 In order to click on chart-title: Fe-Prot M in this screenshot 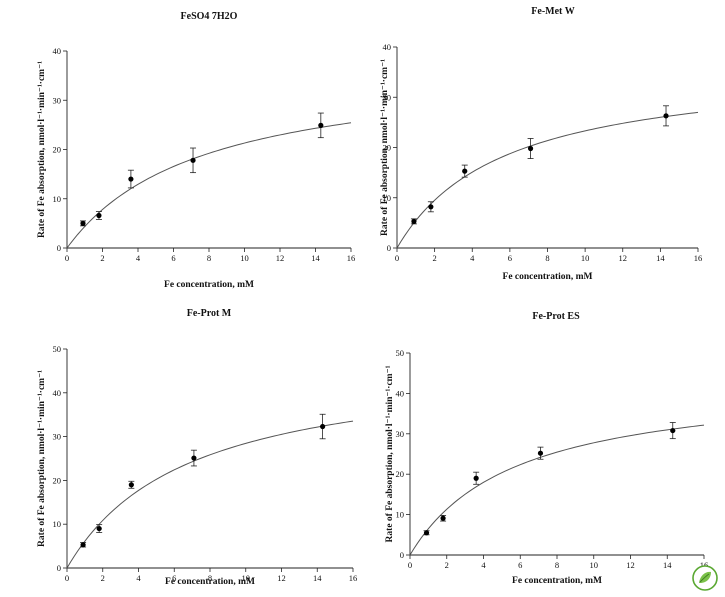, I will do `click(209, 313)`.